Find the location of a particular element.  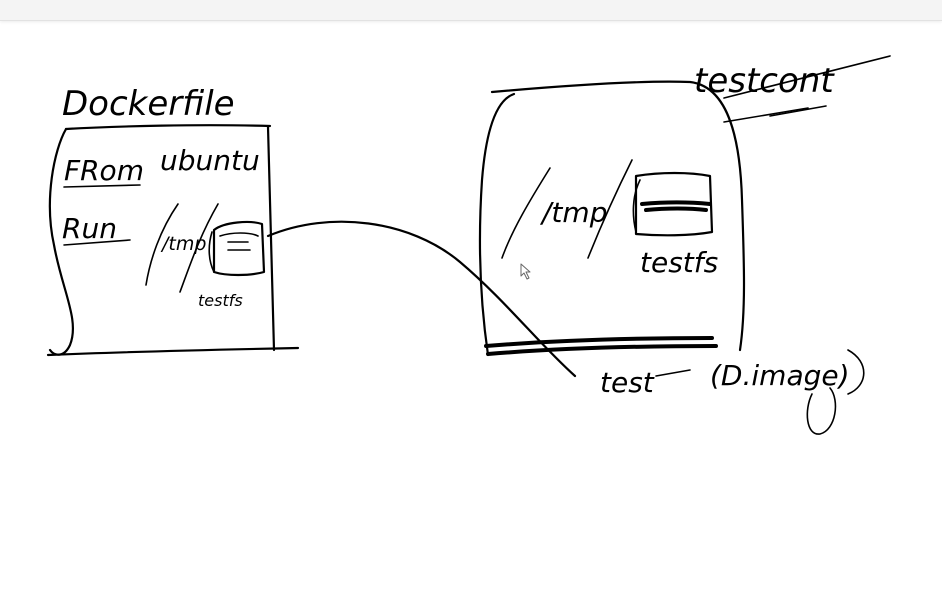

dockerfile-right-edge is located at coordinates (271, 238).